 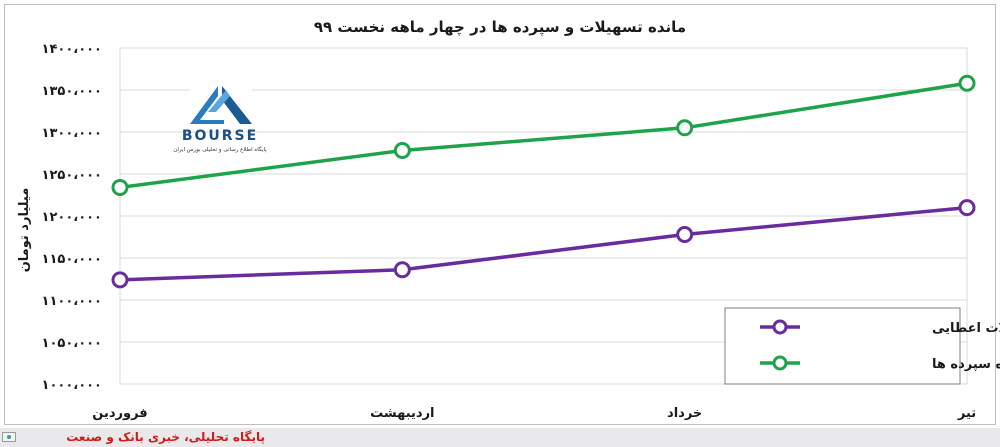 I want to click on y-tick-label: ۱۱۰۰،۰۰۰, so click(x=72, y=301).